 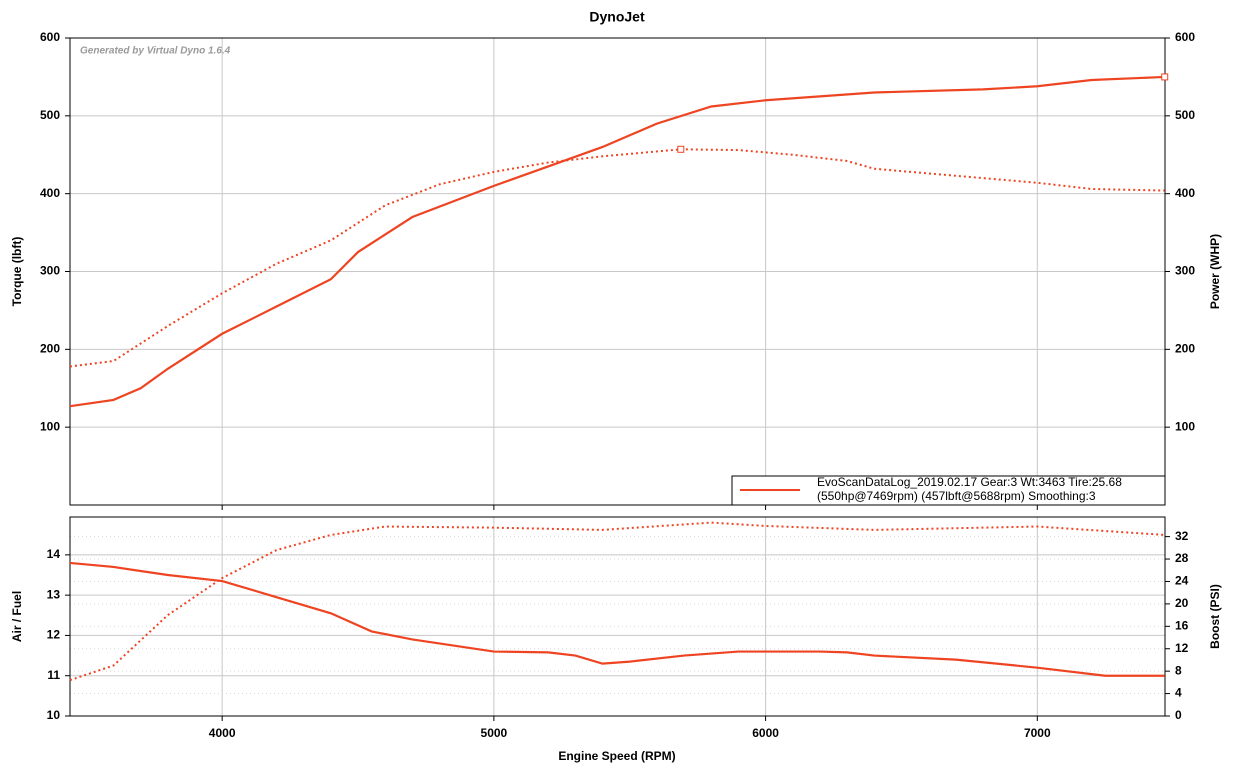 What do you see at coordinates (50, 193) in the screenshot?
I see `y-tick-label: 400` at bounding box center [50, 193].